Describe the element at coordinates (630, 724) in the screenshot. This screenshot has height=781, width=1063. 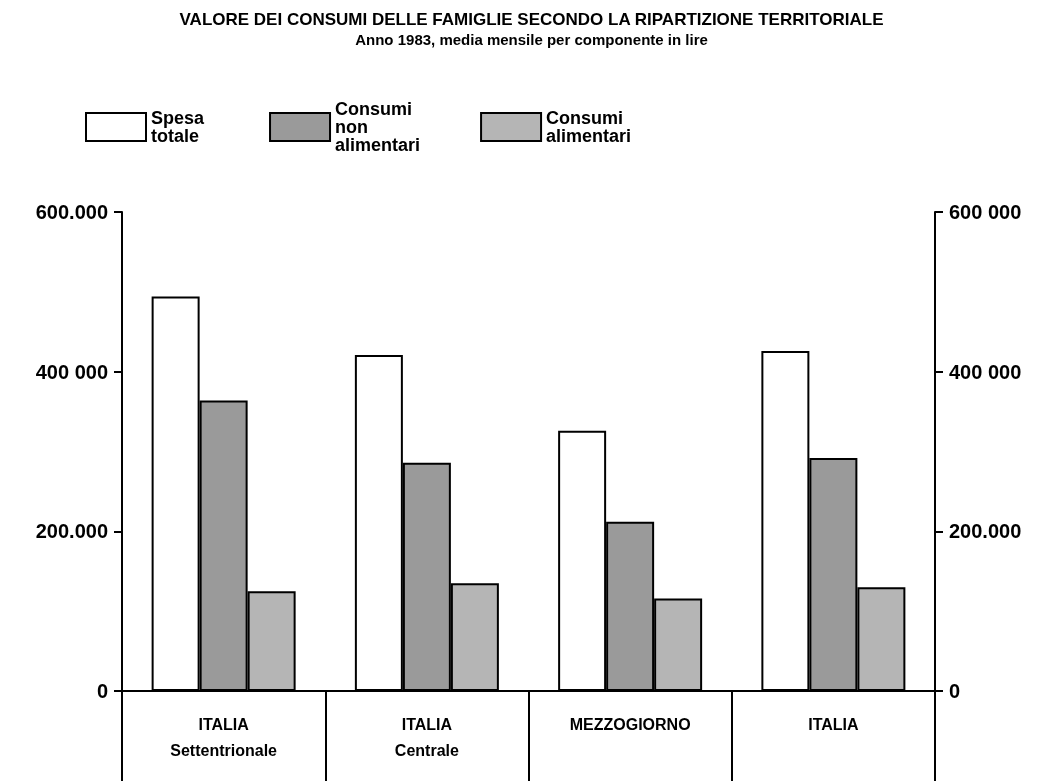
I see `x-tick-label: MEZZOGIORNO` at that location.